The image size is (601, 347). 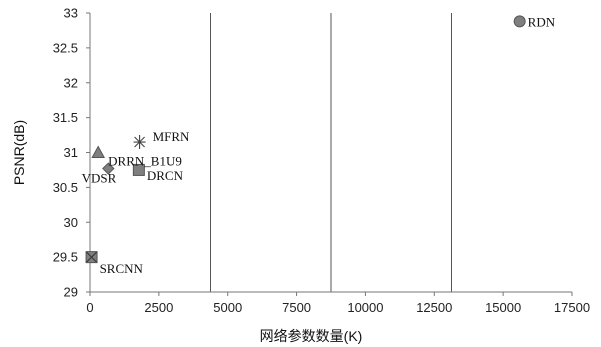 What do you see at coordinates (122, 268) in the screenshot?
I see `label-srcnn: SRCNN` at bounding box center [122, 268].